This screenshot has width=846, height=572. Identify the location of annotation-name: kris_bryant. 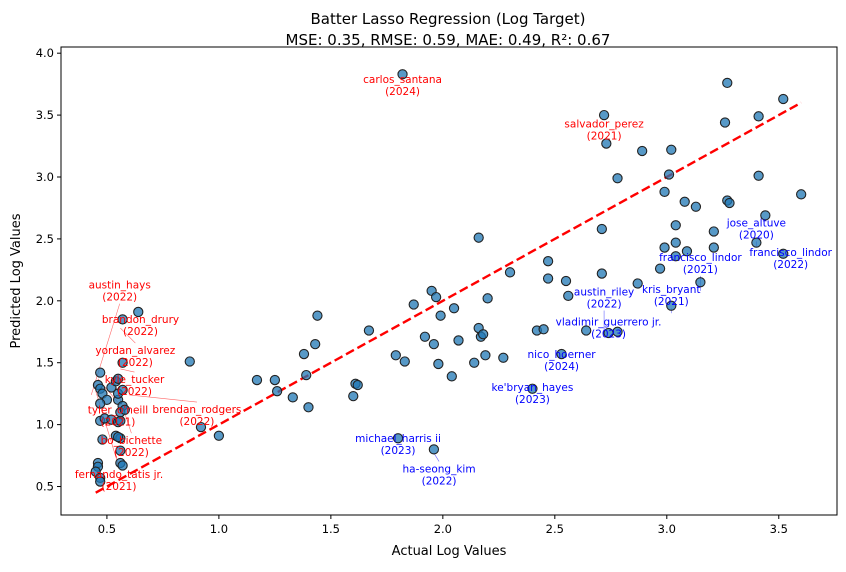
(671, 290).